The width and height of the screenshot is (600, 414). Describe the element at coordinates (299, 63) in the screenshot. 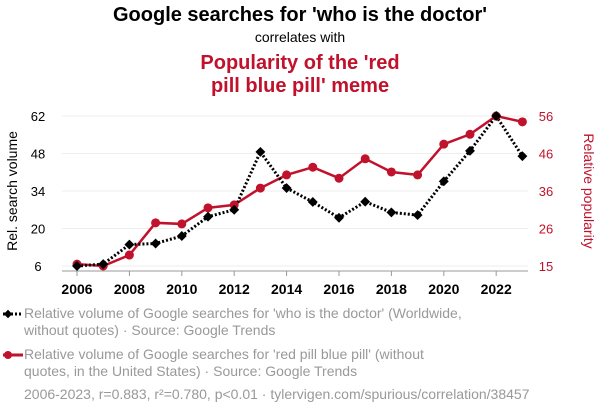

I see `chart-title2-line1: Popularity of the 'red` at that location.